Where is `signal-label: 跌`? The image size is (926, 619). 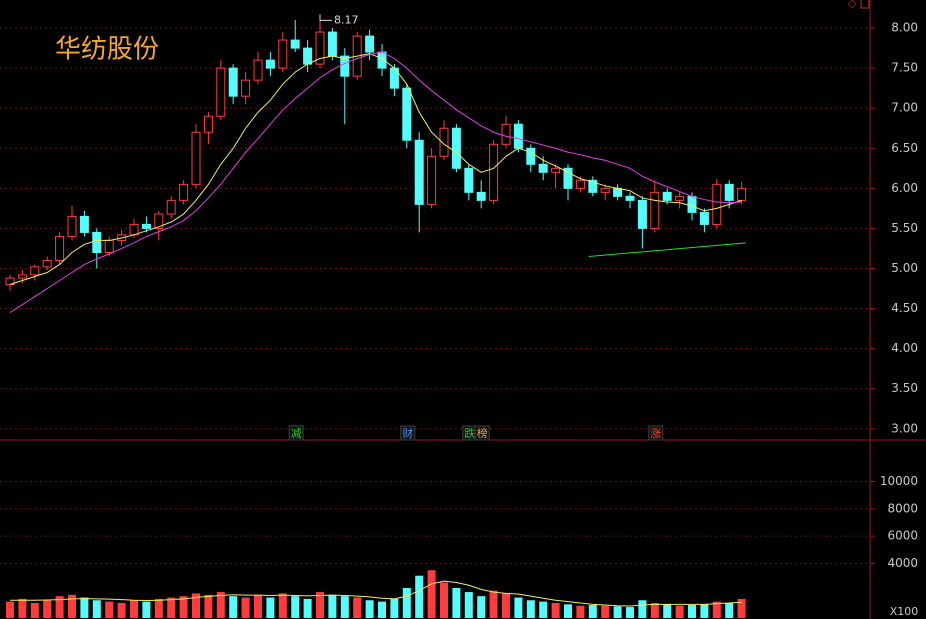 signal-label: 跌 is located at coordinates (469, 433).